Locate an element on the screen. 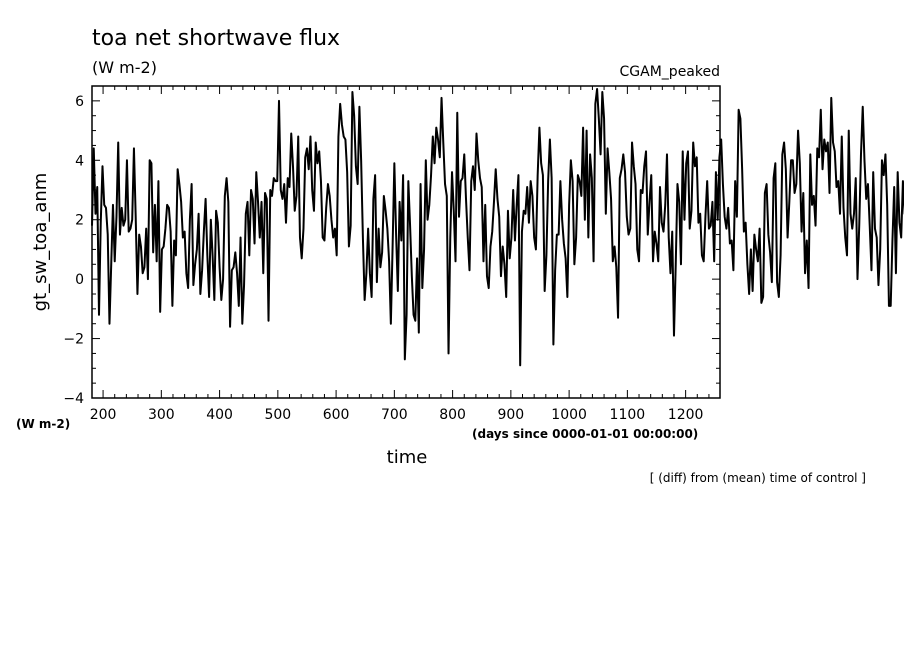 The width and height of the screenshot is (904, 654). x-tick-label: 700 is located at coordinates (394, 415).